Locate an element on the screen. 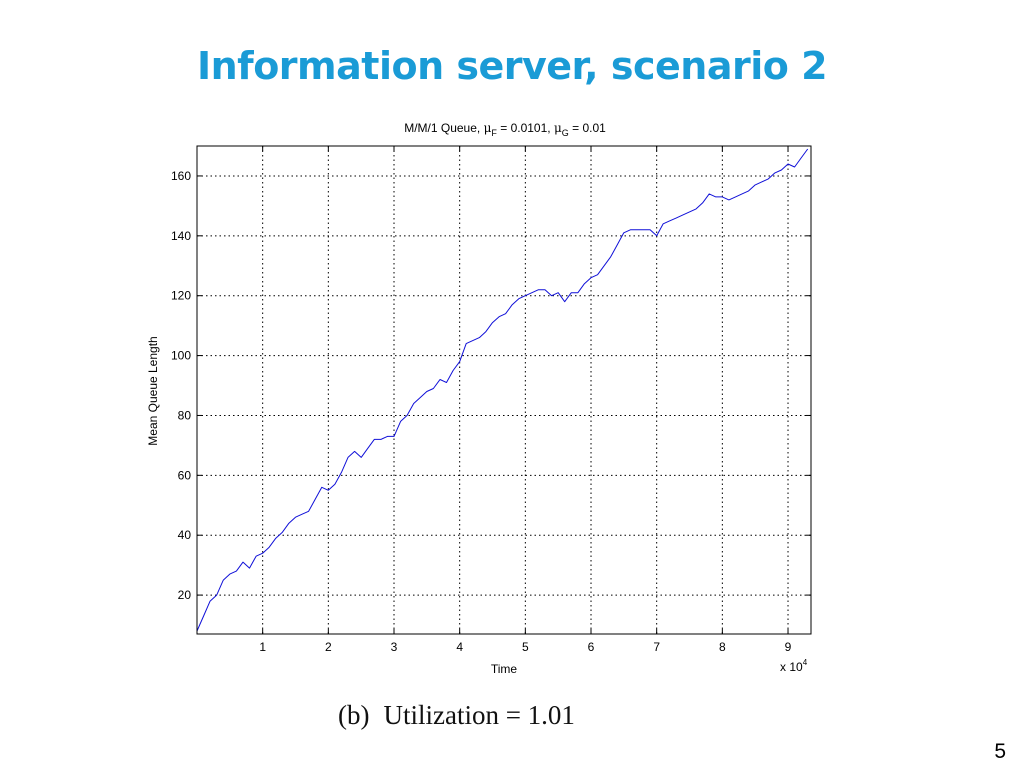 This screenshot has width=1024, height=768. y-tick-label: 100 is located at coordinates (181, 356).